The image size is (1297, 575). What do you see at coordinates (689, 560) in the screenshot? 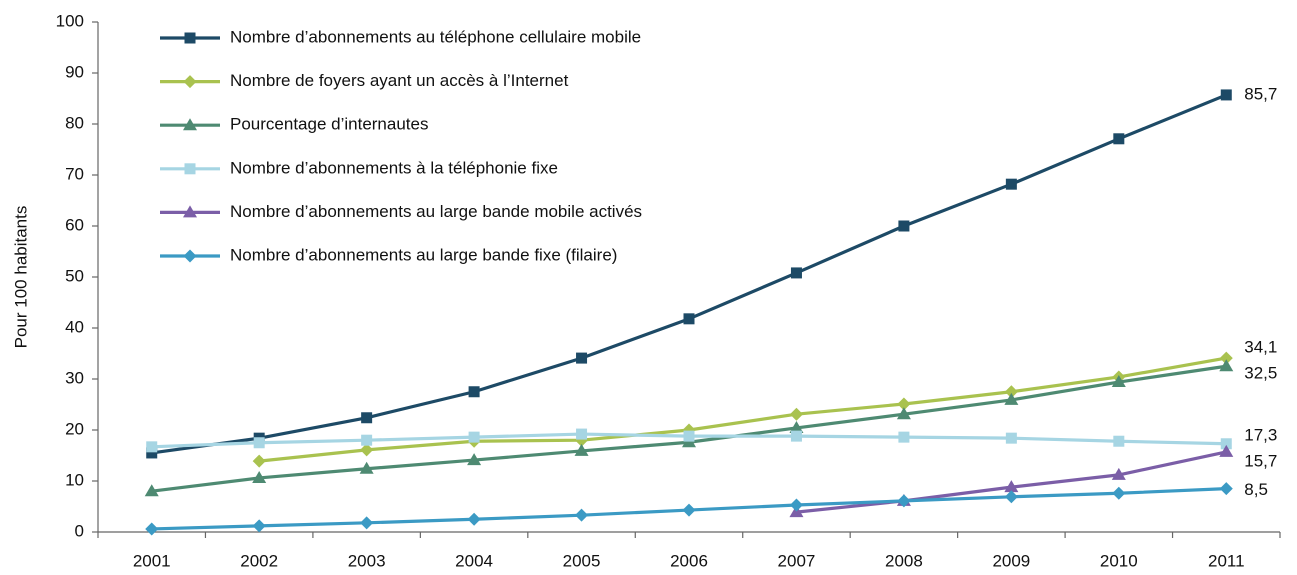
I see `x-tick-label: 2006` at bounding box center [689, 560].